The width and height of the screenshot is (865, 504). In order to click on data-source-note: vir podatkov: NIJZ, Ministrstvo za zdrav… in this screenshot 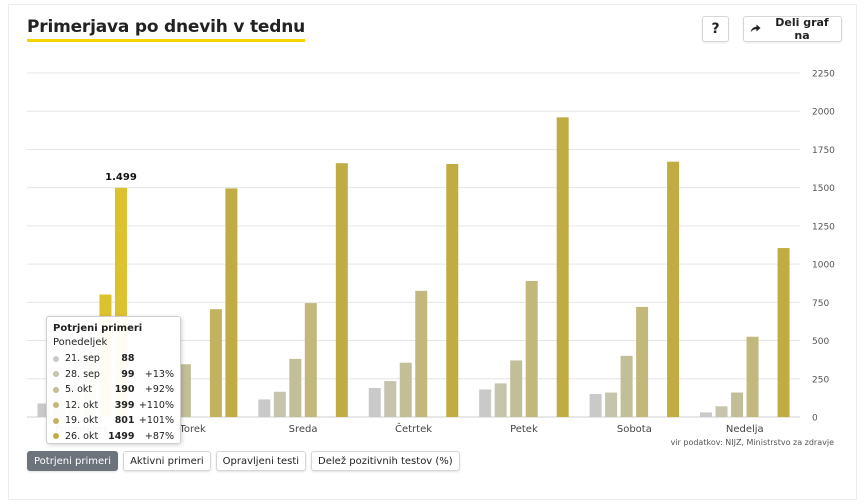, I will do `click(752, 442)`.